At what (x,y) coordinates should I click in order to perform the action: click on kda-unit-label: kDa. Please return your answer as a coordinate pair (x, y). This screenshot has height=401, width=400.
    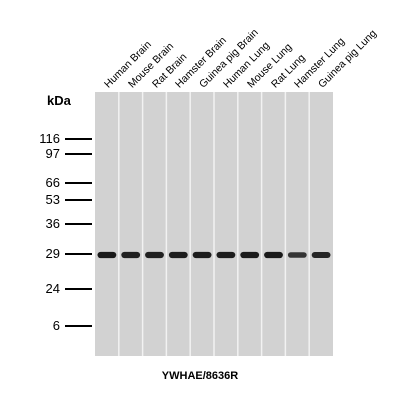
    Looking at the image, I should click on (59, 100).